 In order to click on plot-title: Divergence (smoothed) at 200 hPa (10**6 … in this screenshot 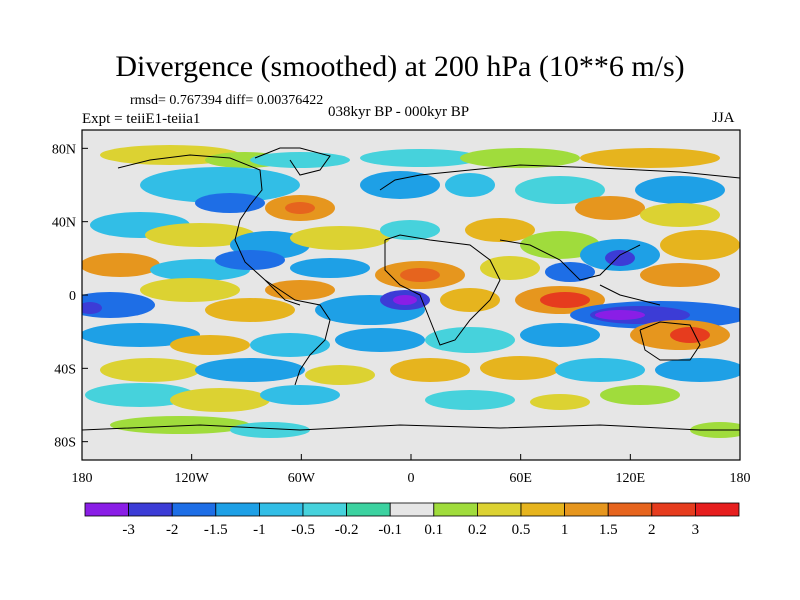, I will do `click(400, 66)`.